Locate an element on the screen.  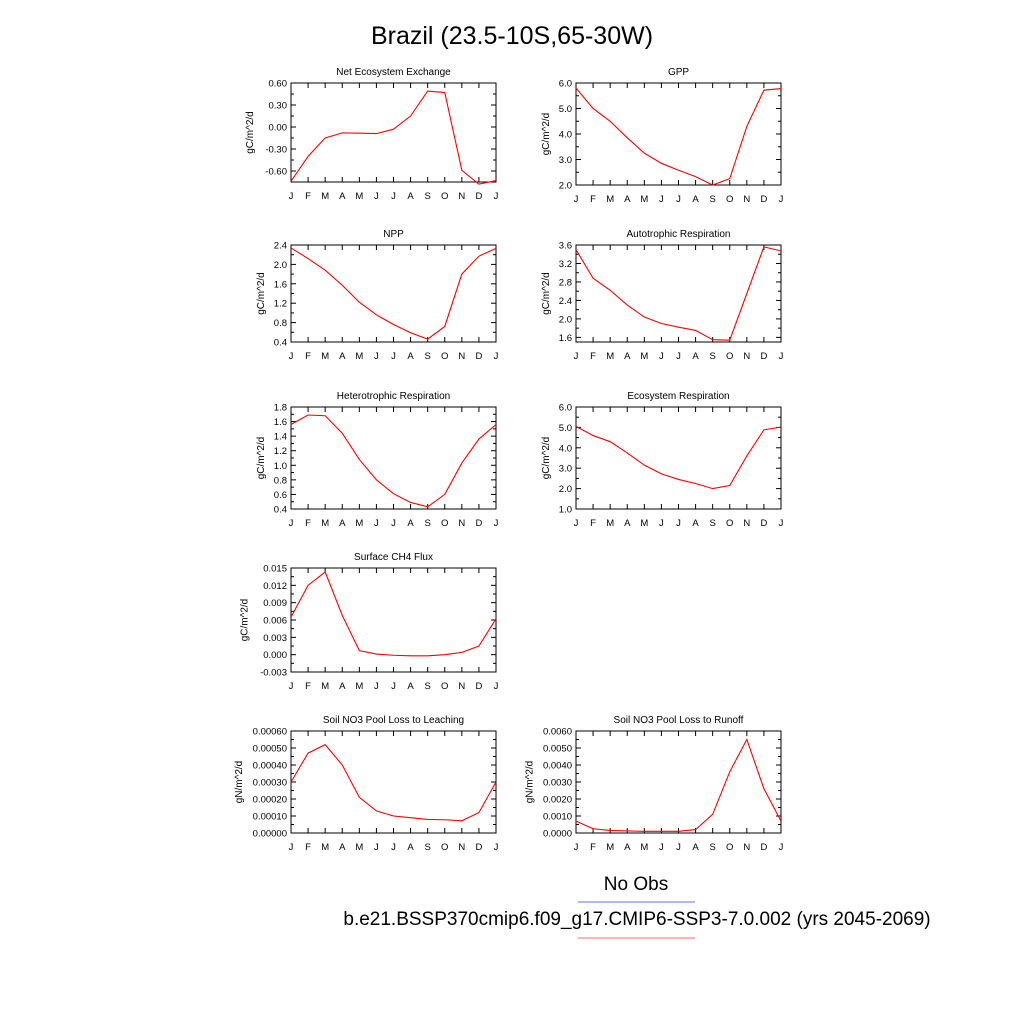
y-tick-label: 2.0 is located at coordinates (565, 186).